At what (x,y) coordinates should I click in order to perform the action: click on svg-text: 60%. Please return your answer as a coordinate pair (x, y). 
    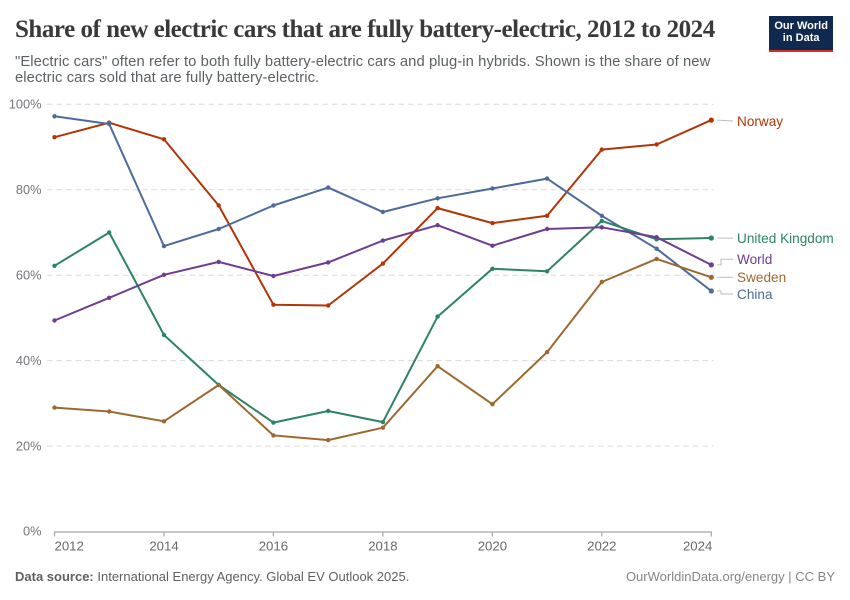
    Looking at the image, I should click on (29, 274).